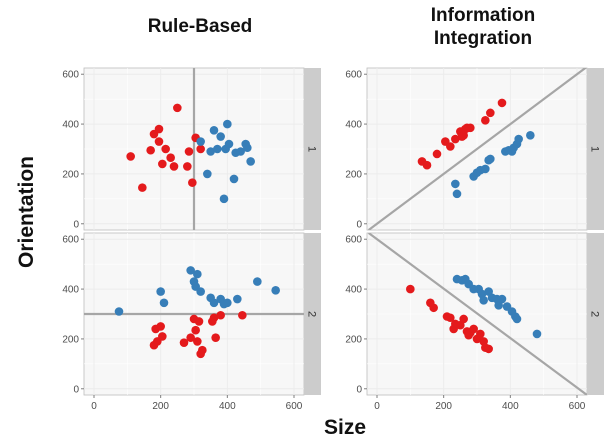 This screenshot has height=440, width=608. I want to click on column-title-1-line-1: Integration, so click(483, 38).